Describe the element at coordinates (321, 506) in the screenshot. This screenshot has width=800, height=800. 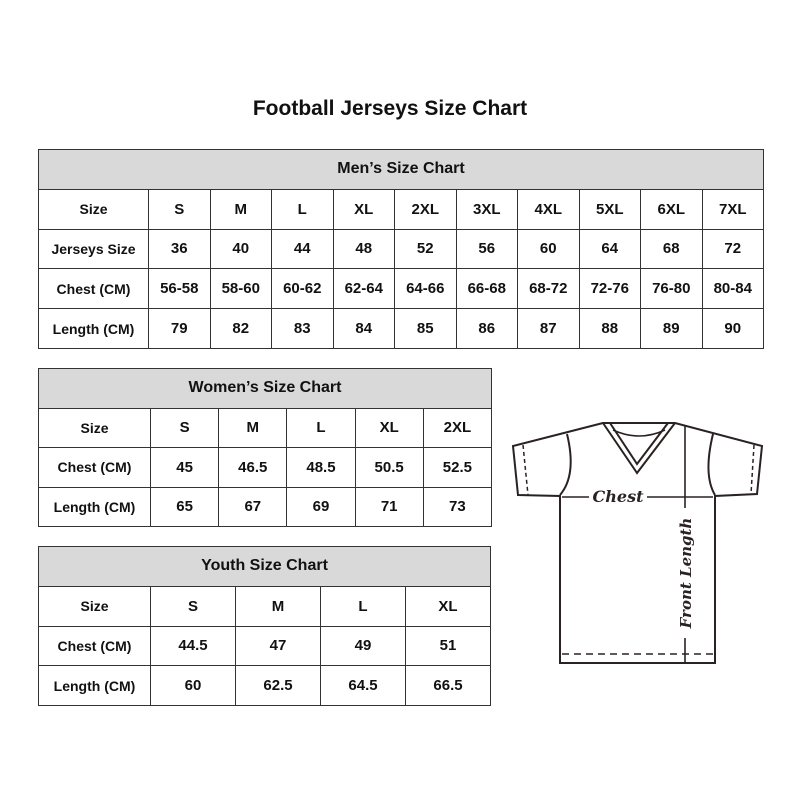
I see `table-cell: 69` at that location.